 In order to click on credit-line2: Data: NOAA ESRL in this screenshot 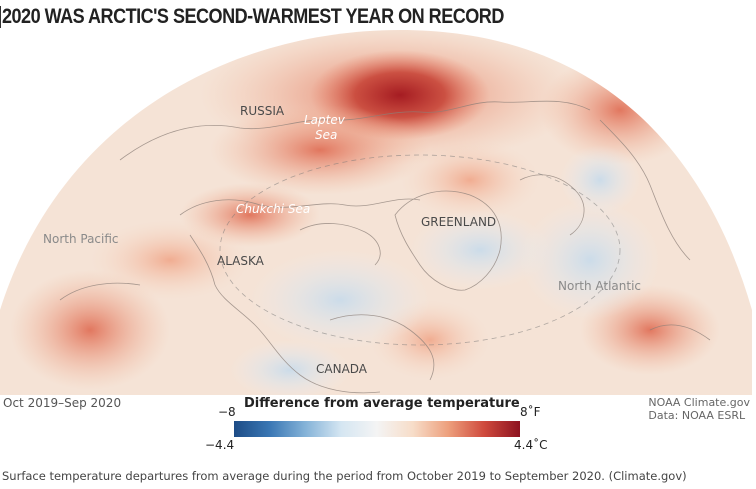, I will do `click(697, 415)`.